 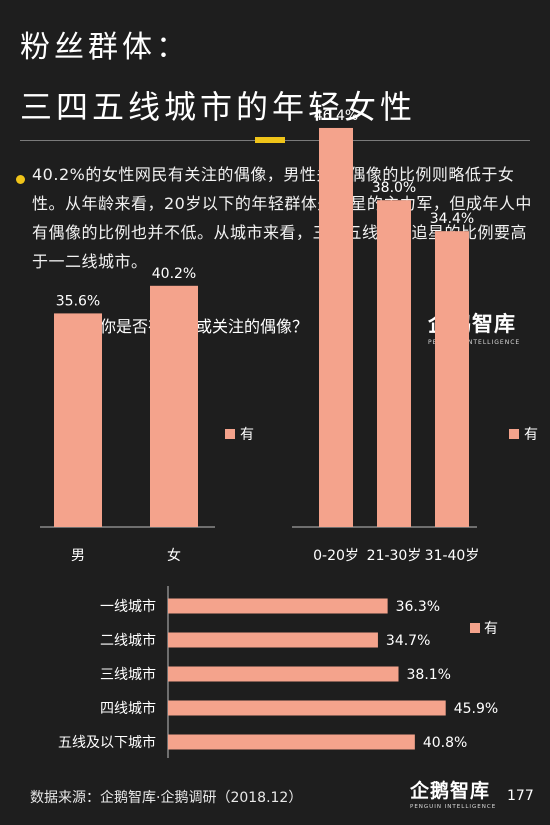 I want to click on chart-1-category-label: 31-40岁, so click(x=452, y=556).